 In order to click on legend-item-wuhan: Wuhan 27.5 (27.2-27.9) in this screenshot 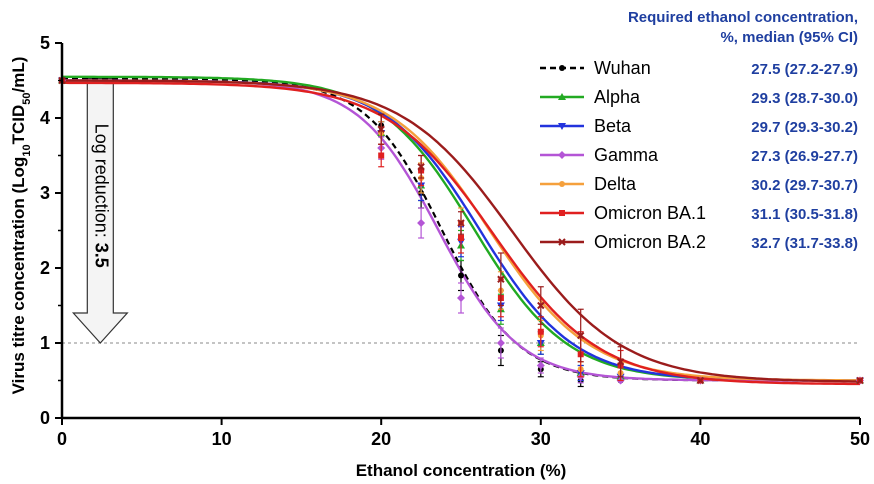, I will do `click(699, 68)`.